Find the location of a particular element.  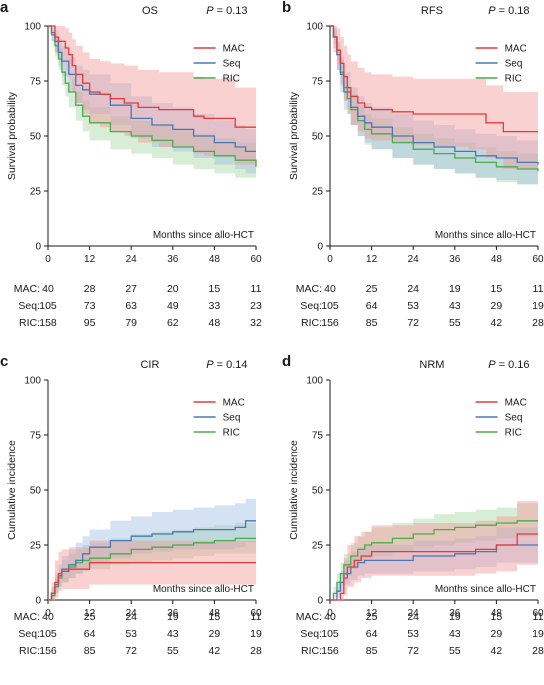

x-tick-label: 24 is located at coordinates (132, 259).